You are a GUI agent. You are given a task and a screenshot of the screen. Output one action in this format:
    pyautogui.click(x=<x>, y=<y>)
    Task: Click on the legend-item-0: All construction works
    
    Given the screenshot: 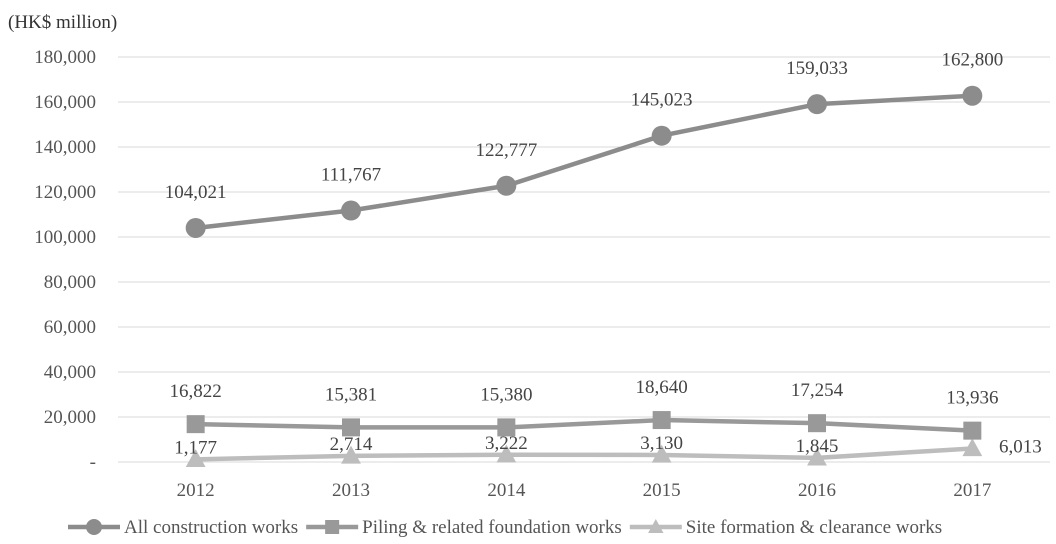 What is the action you would take?
    pyautogui.click(x=183, y=527)
    